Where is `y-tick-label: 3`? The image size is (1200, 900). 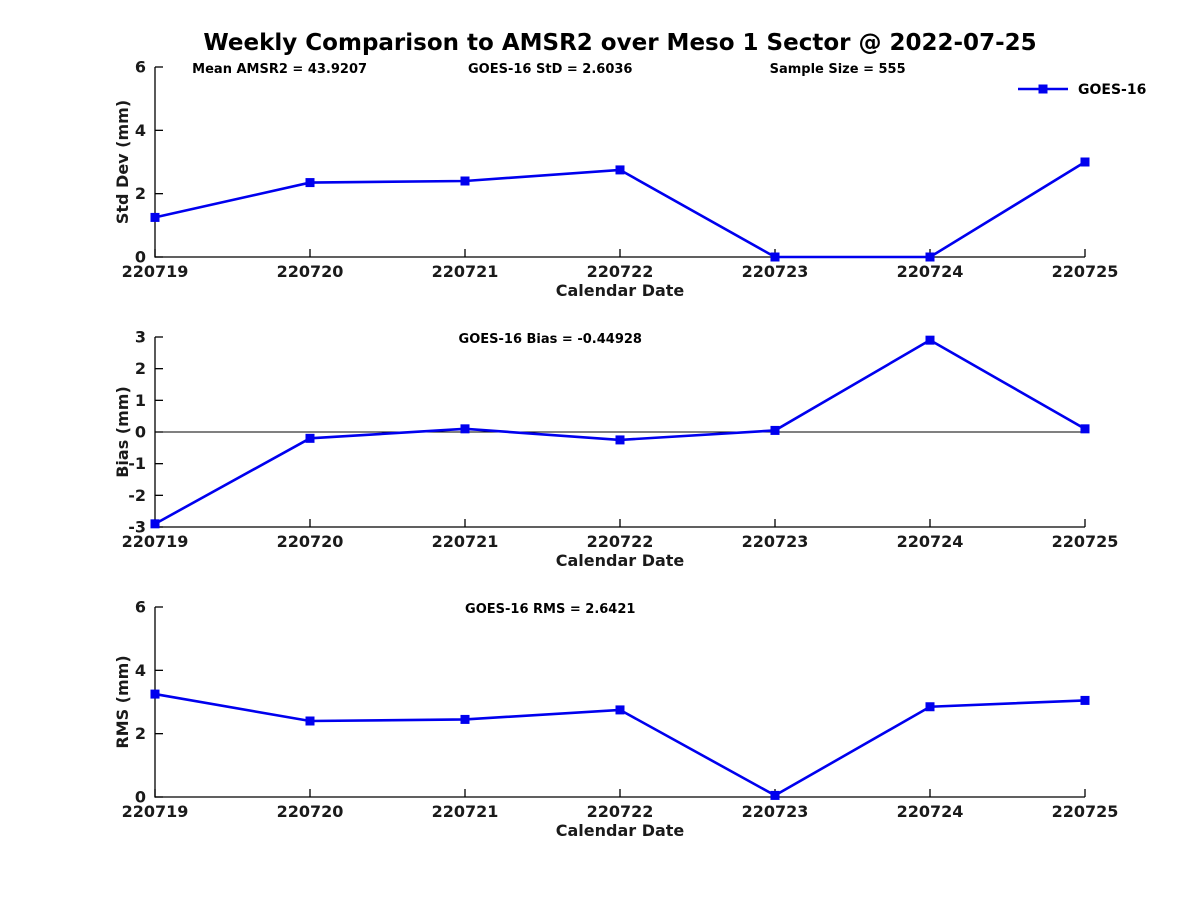
y-tick-label: 3 is located at coordinates (140, 337).